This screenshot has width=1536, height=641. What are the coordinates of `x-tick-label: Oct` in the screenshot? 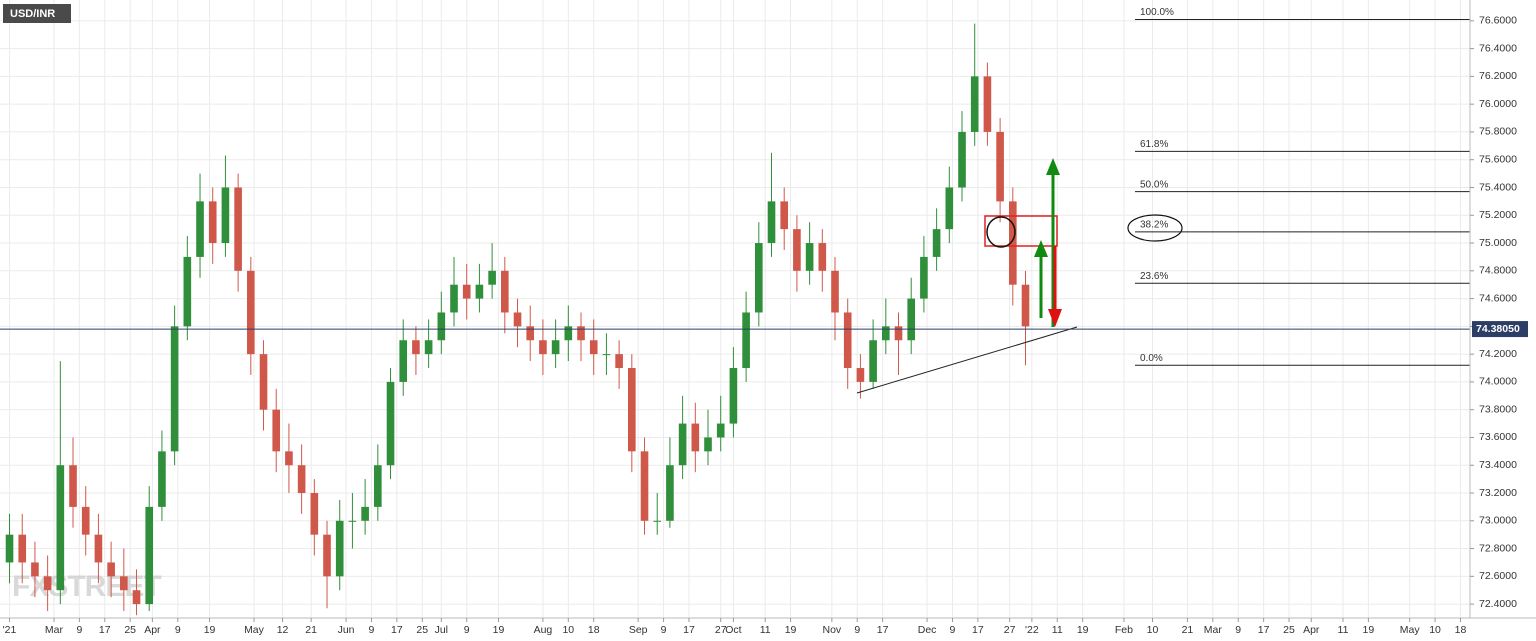 It's located at (733, 630).